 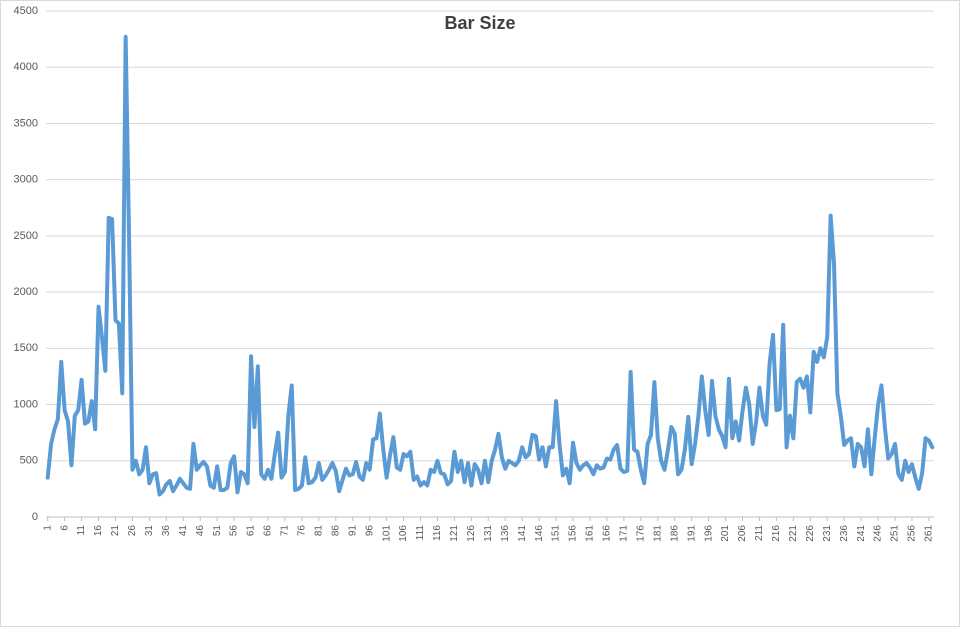 I want to click on x-tick-label: 126, so click(x=471, y=533).